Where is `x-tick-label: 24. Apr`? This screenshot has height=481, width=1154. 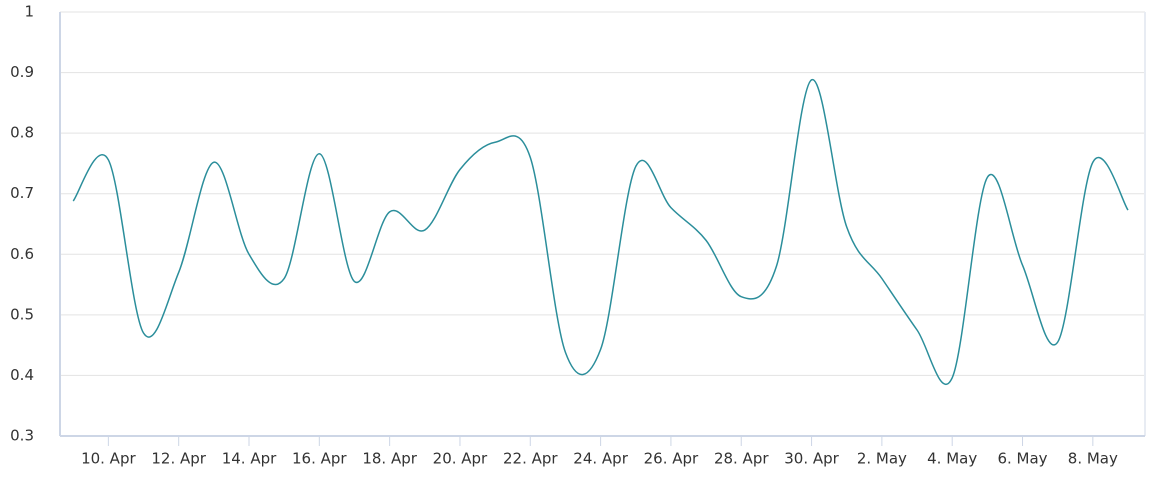
x-tick-label: 24. Apr is located at coordinates (600, 459).